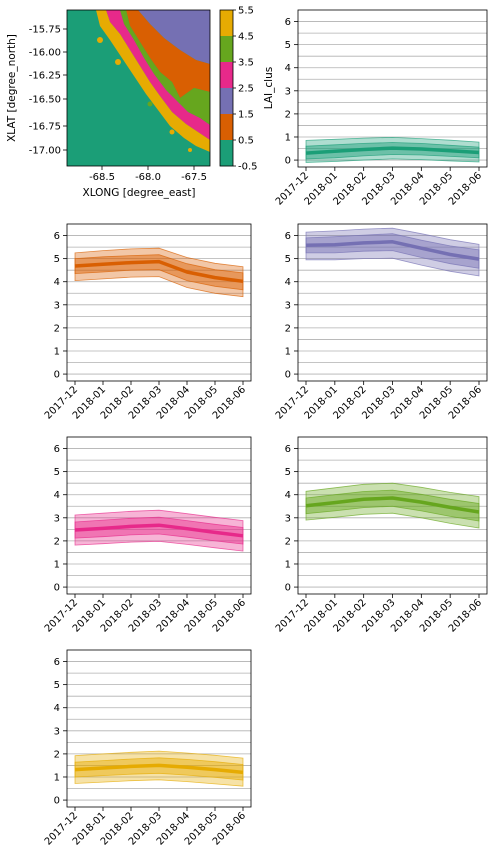 The image size is (496, 856). I want to click on axes-frame, so click(159, 302).